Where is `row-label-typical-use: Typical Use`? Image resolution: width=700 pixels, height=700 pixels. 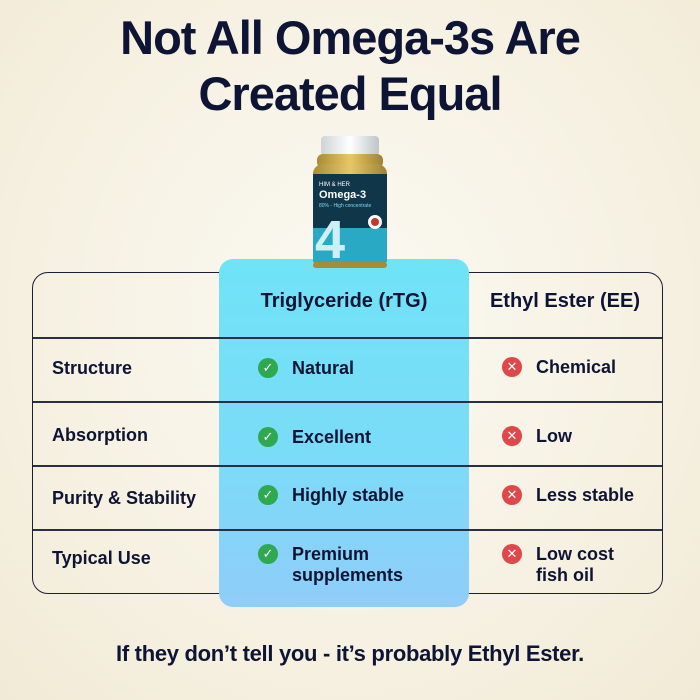
row-label-typical-use: Typical Use is located at coordinates (101, 558).